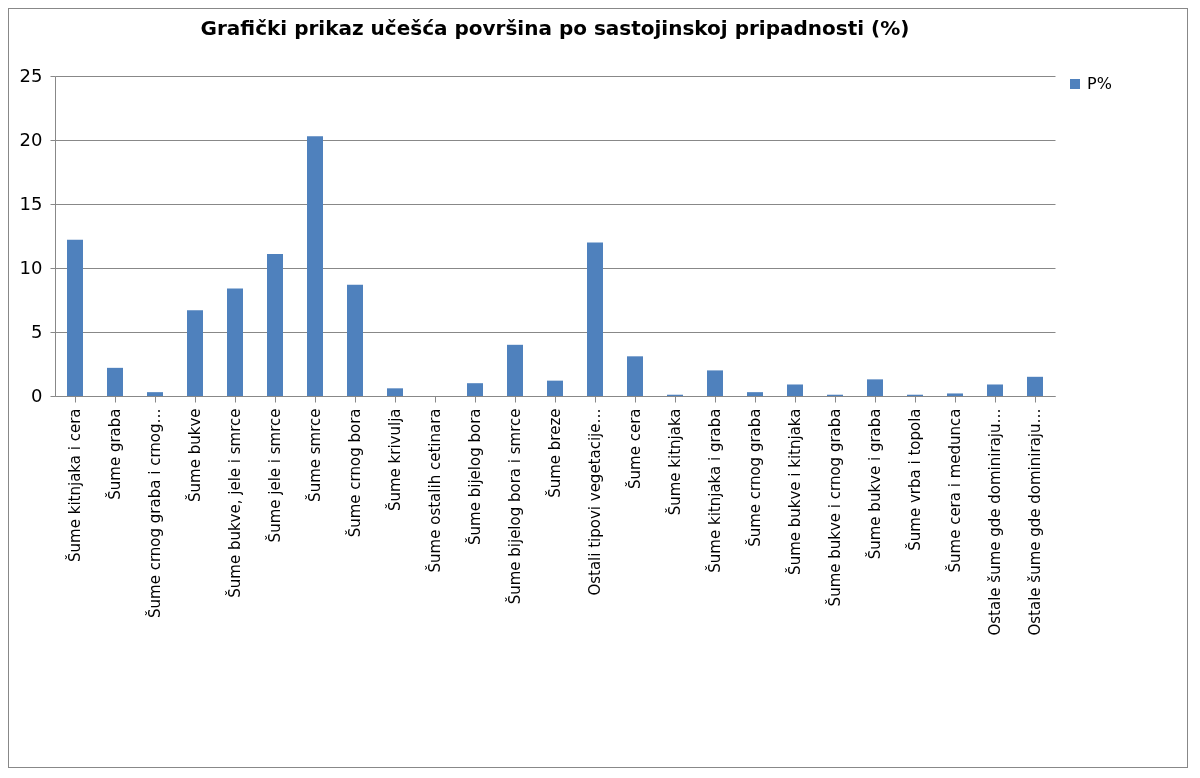  I want to click on x-tick-label: Šume ostalih cetinara, so click(434, 490).